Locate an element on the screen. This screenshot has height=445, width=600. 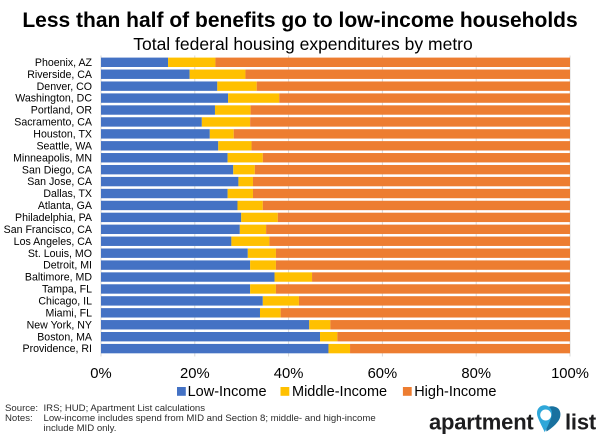
svg-text: Atlanta, GA is located at coordinates (65, 206).